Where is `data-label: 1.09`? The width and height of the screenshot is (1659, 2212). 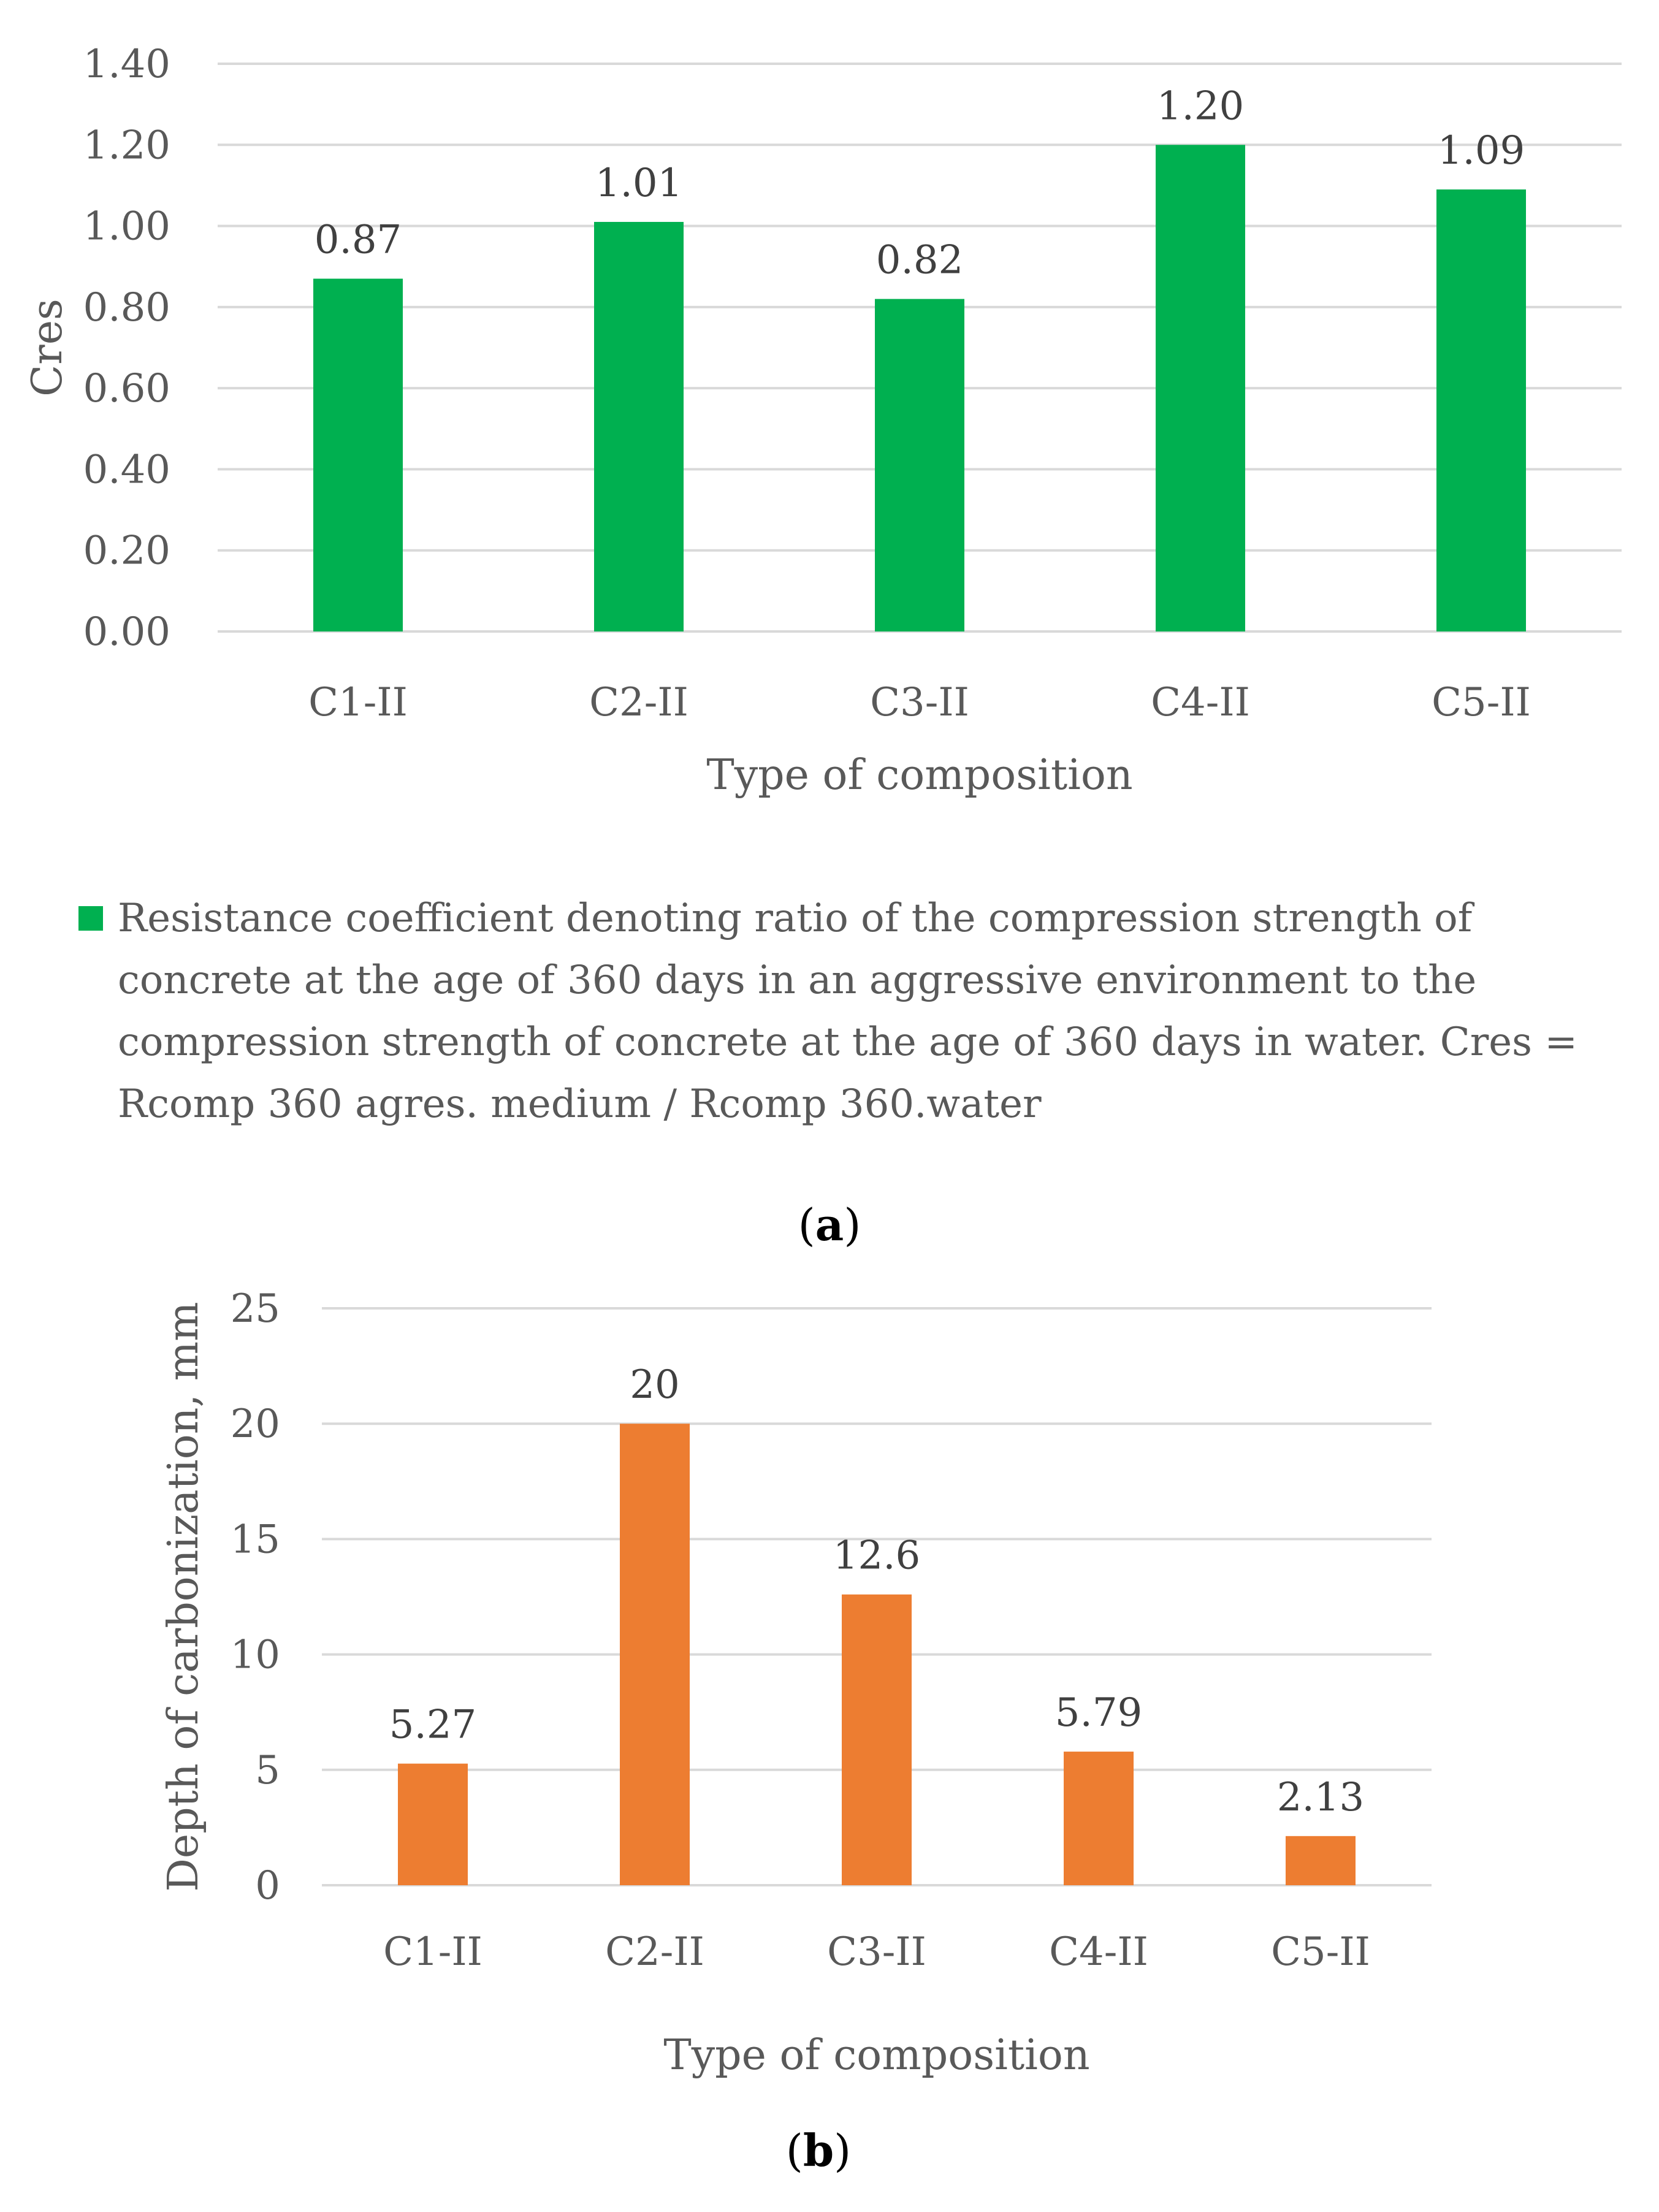 data-label: 1.09 is located at coordinates (1481, 151).